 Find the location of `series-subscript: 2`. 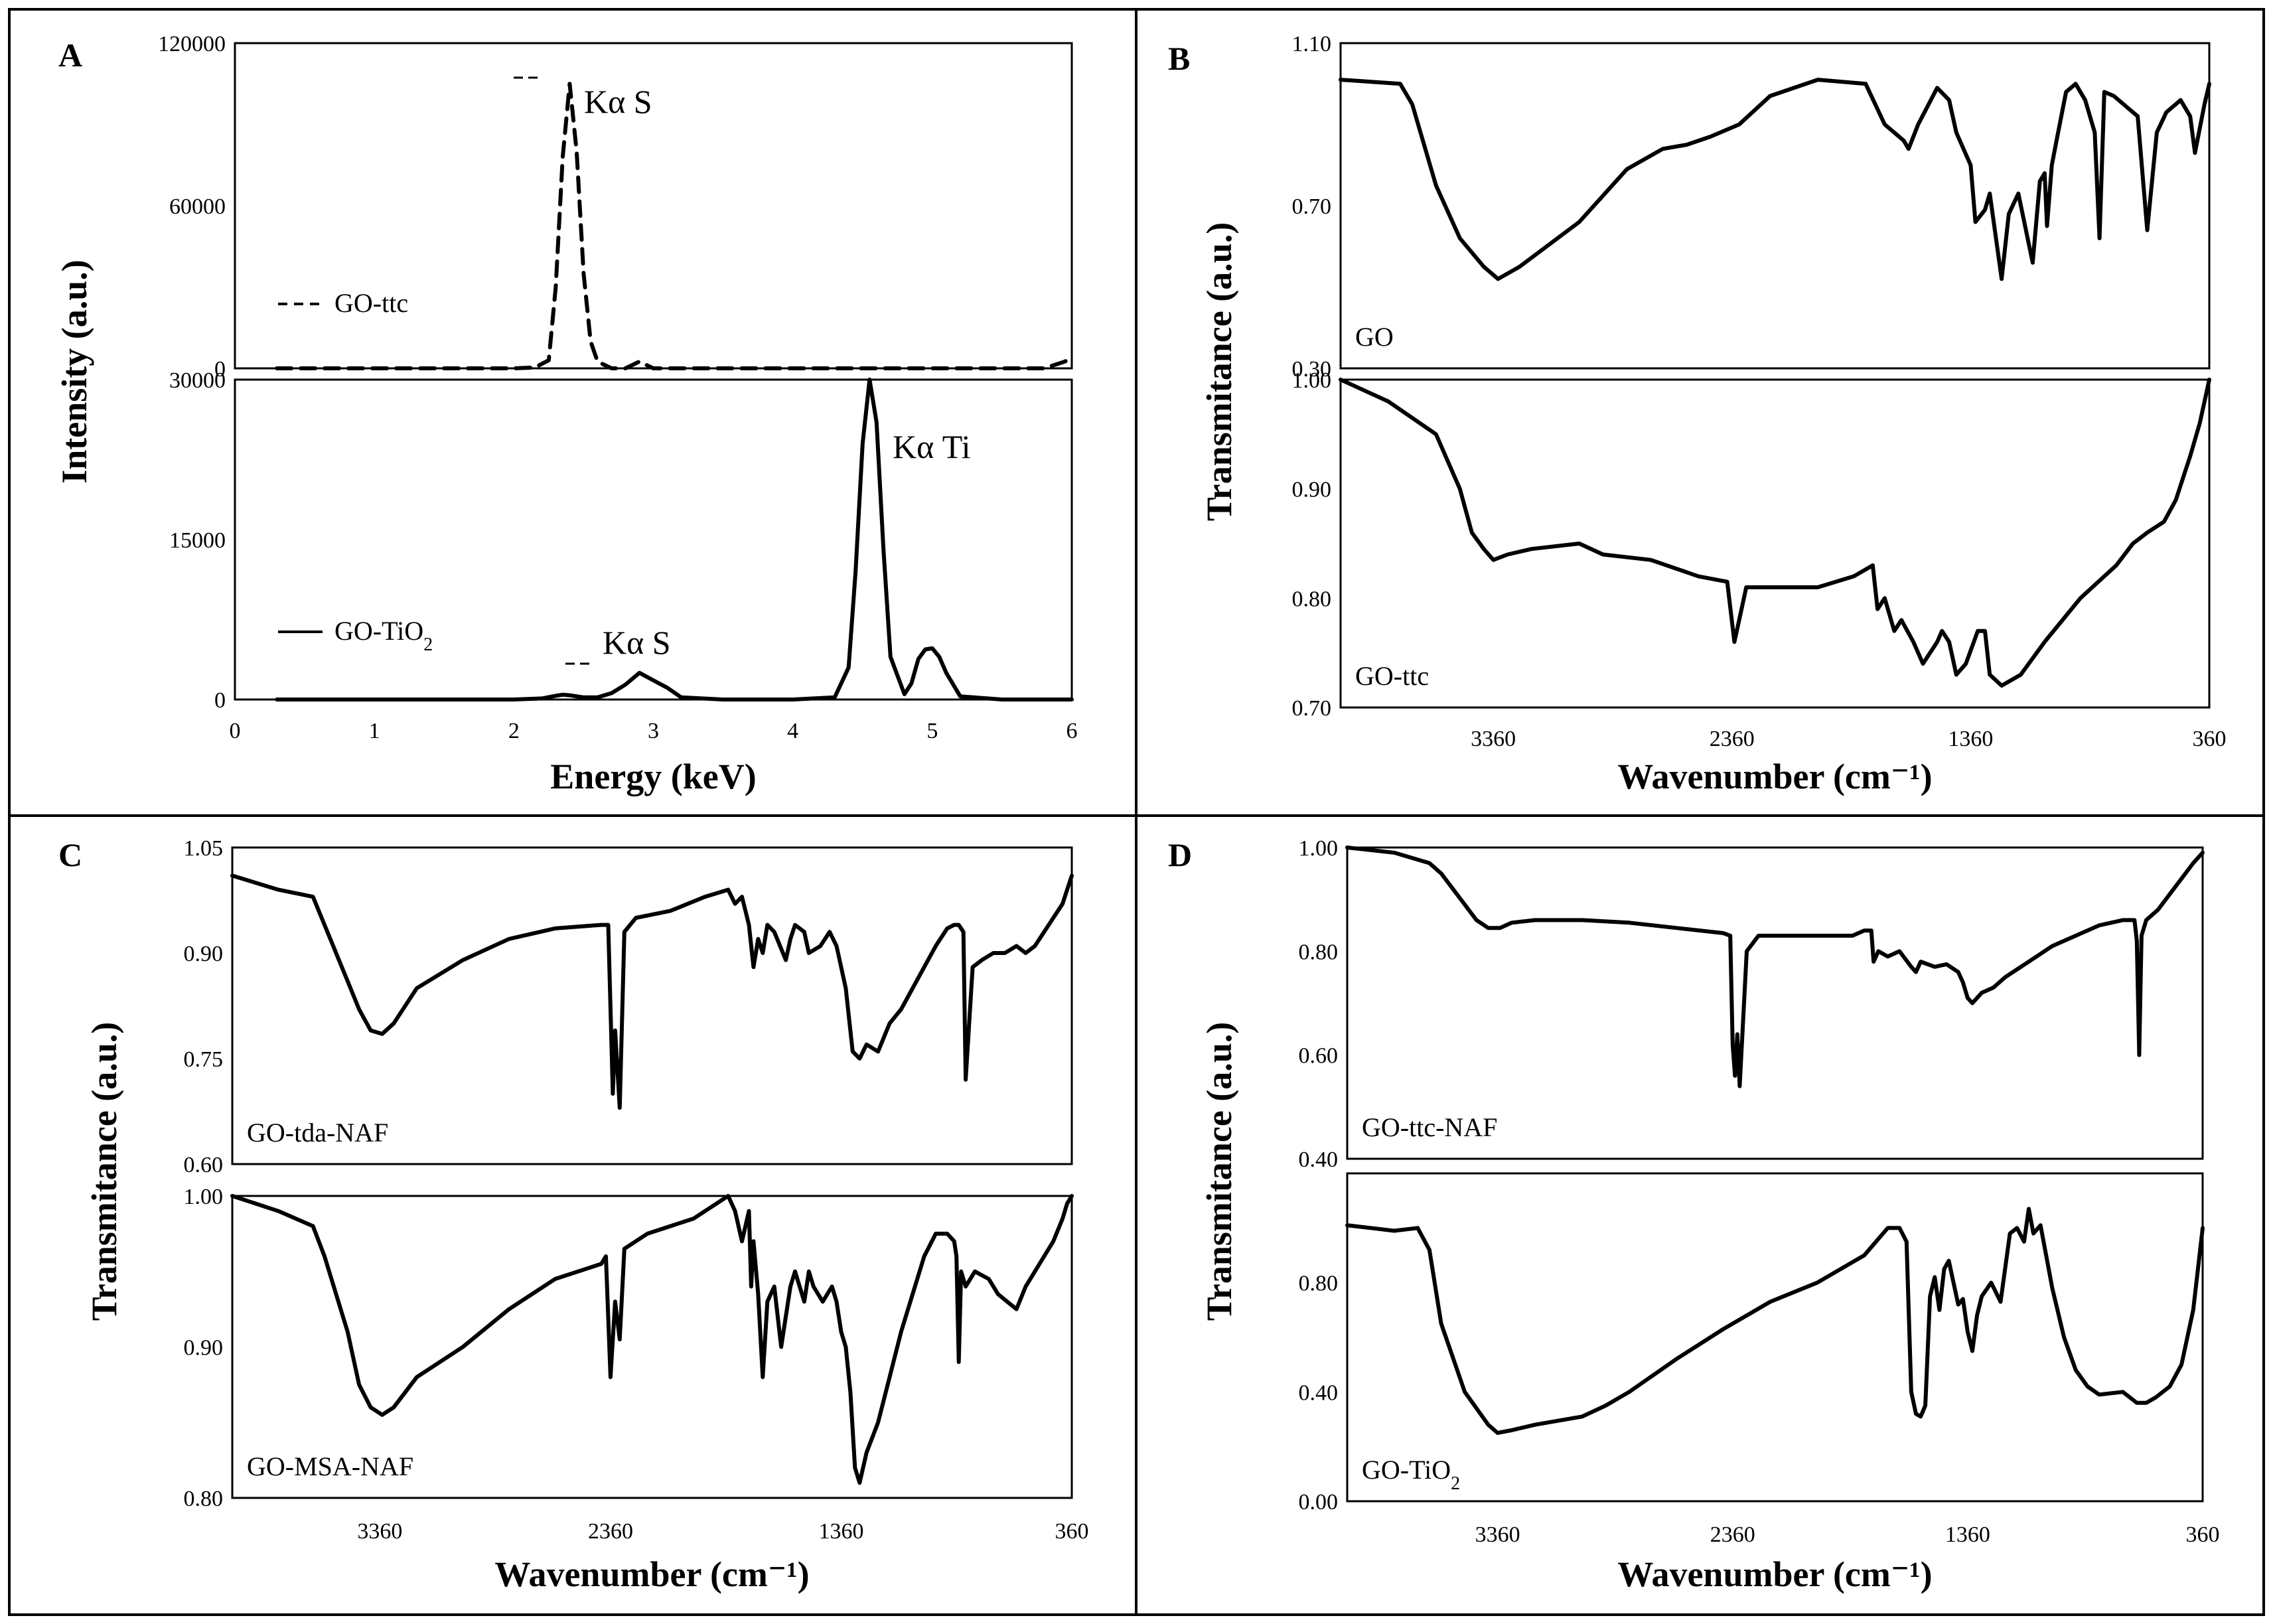

series-subscript: 2 is located at coordinates (1455, 1483).